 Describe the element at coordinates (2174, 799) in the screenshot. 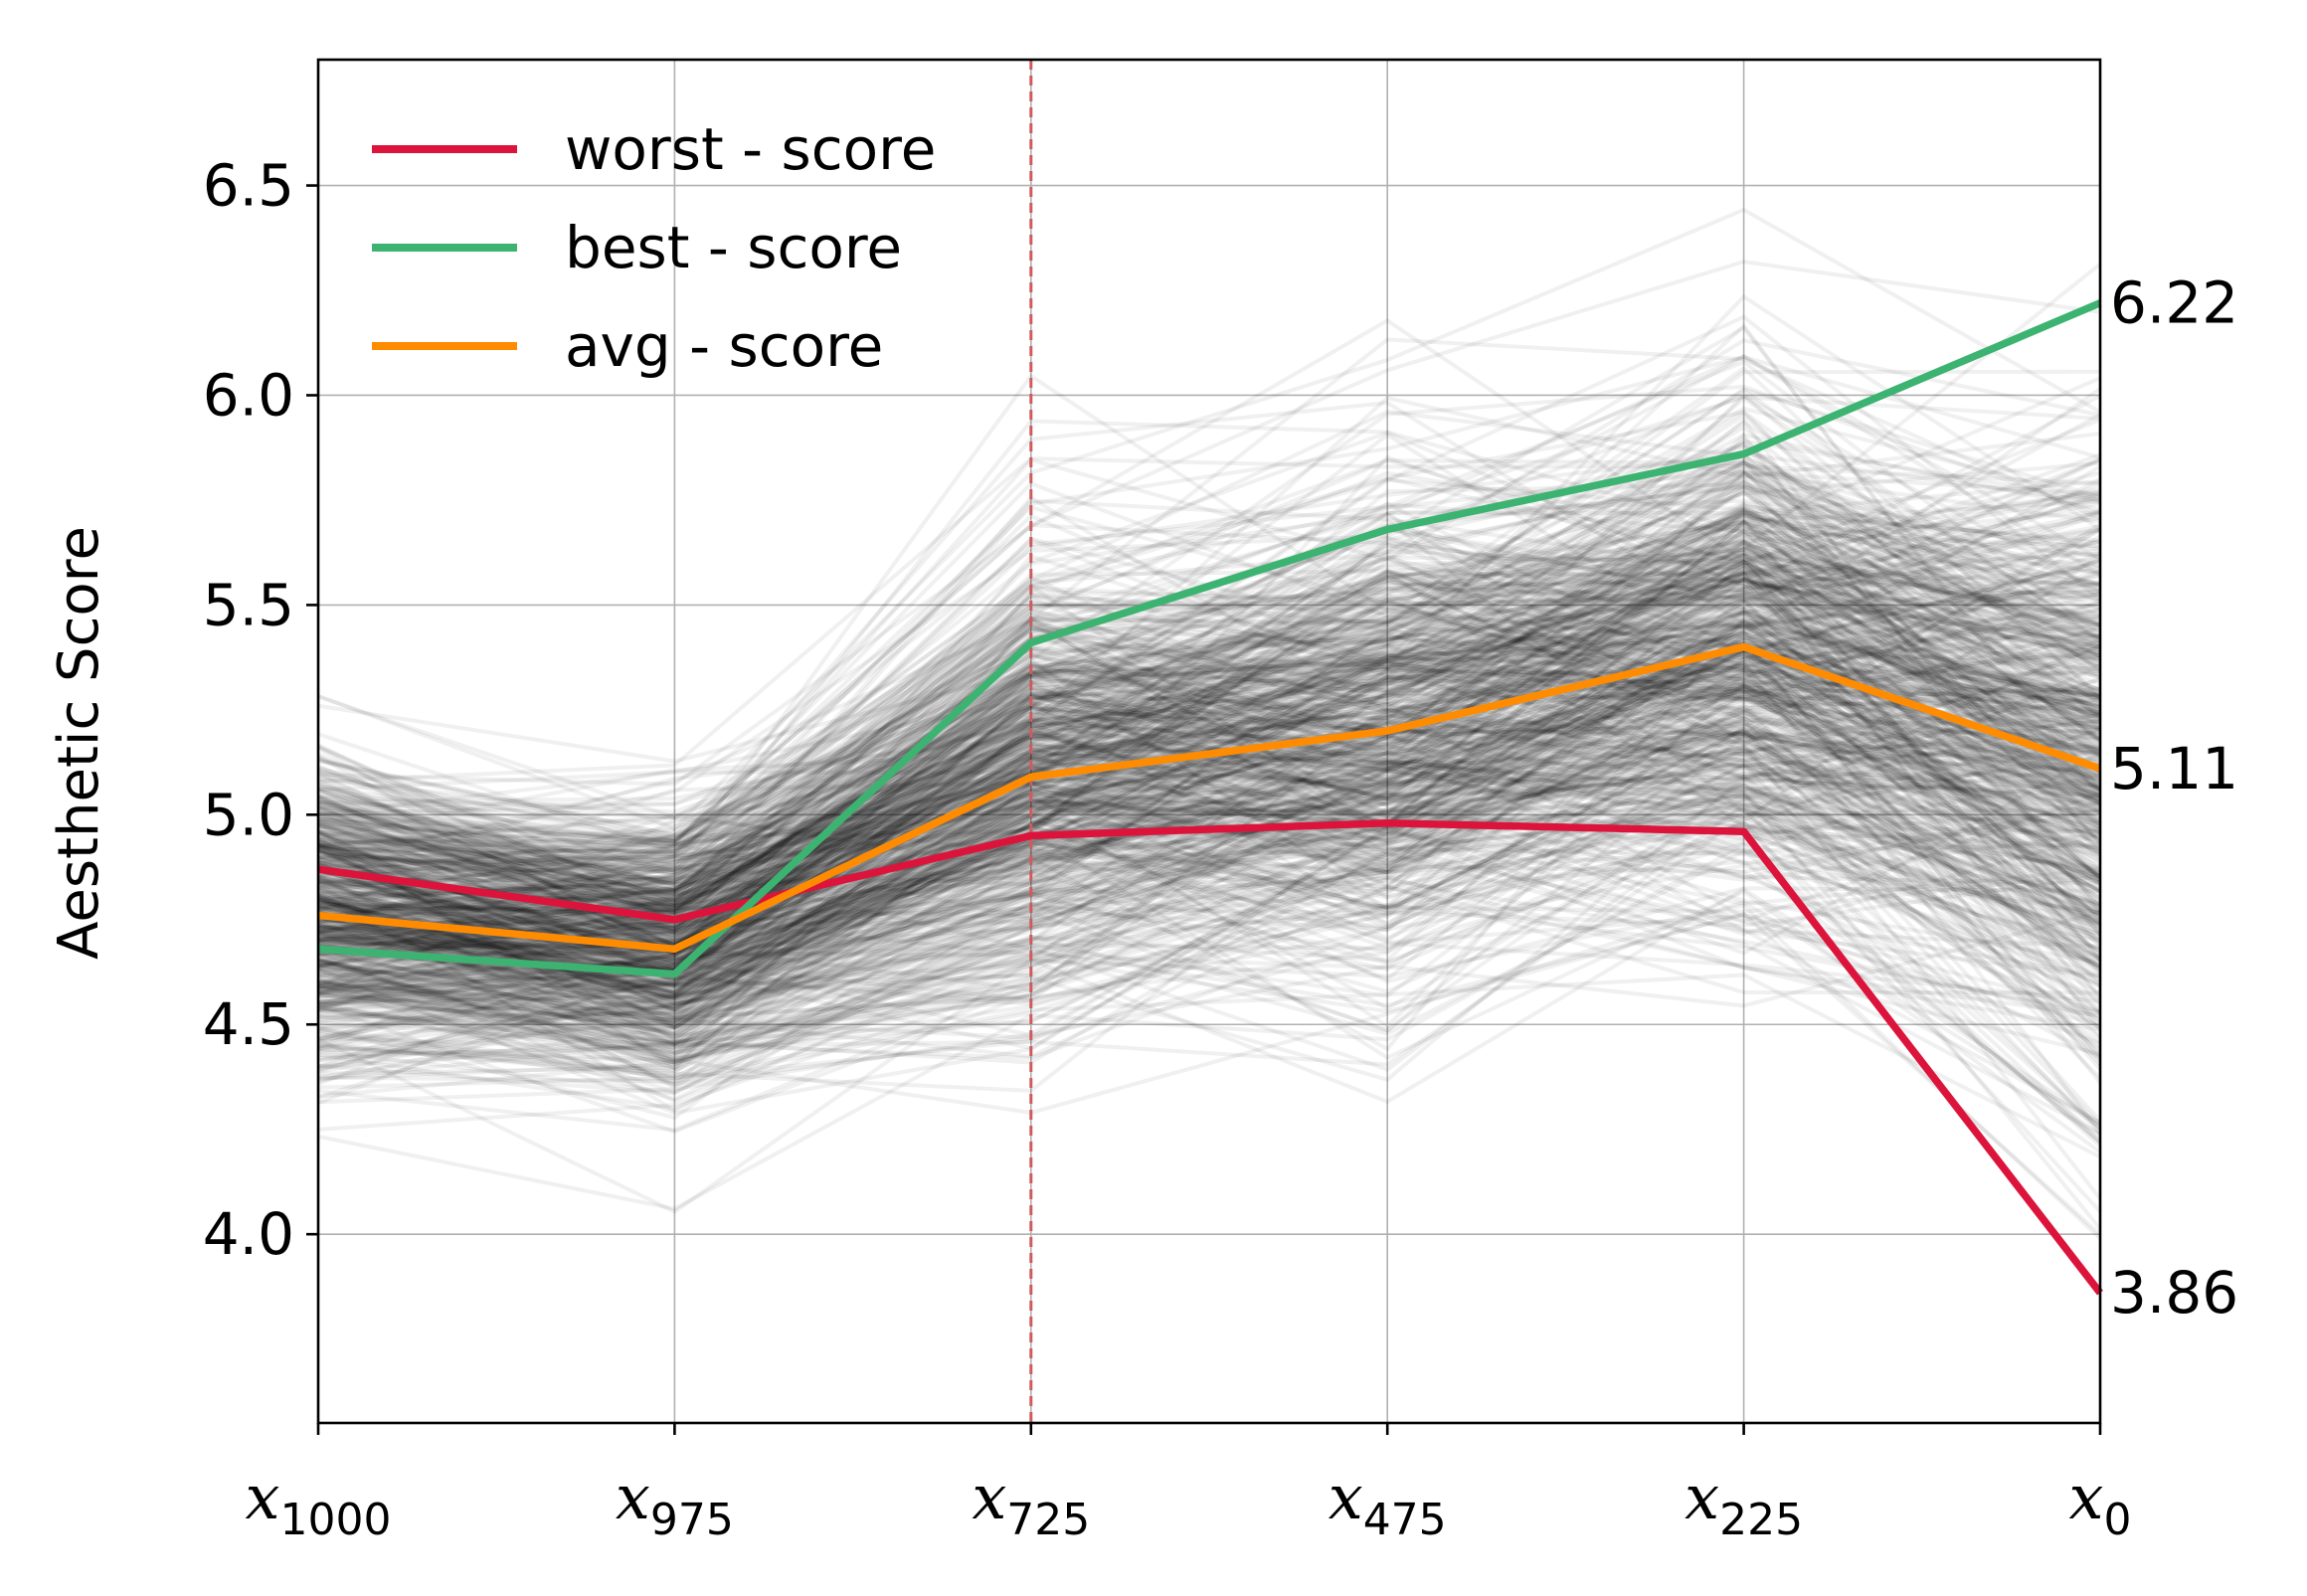

I see `end-value-labels: 6.22 5.11 3.86` at that location.